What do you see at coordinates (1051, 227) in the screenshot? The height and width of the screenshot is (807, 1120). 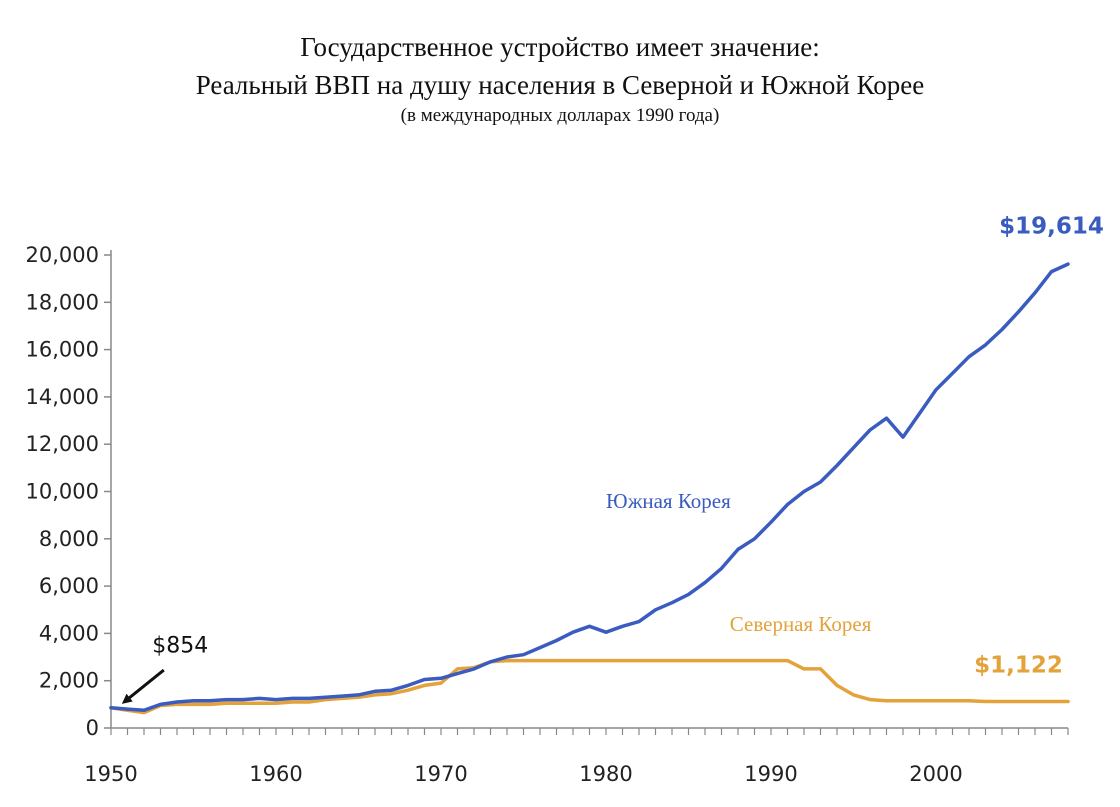 I see `end-value-south-korea: $19,614` at bounding box center [1051, 227].